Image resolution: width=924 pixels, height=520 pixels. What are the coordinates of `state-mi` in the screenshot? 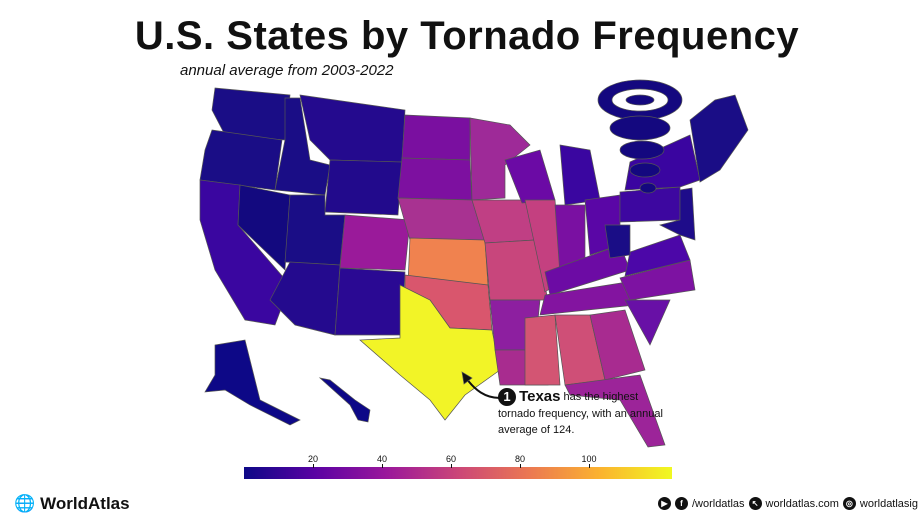 It's located at (580, 175).